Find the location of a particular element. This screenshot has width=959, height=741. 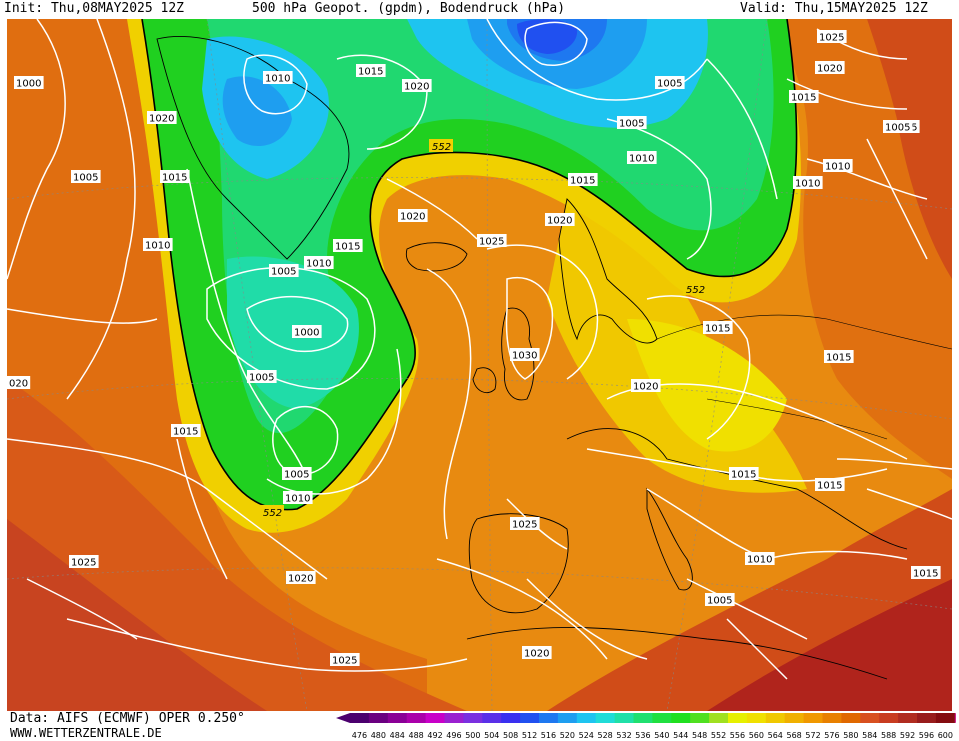

legend-label: 524 is located at coordinates (586, 735).